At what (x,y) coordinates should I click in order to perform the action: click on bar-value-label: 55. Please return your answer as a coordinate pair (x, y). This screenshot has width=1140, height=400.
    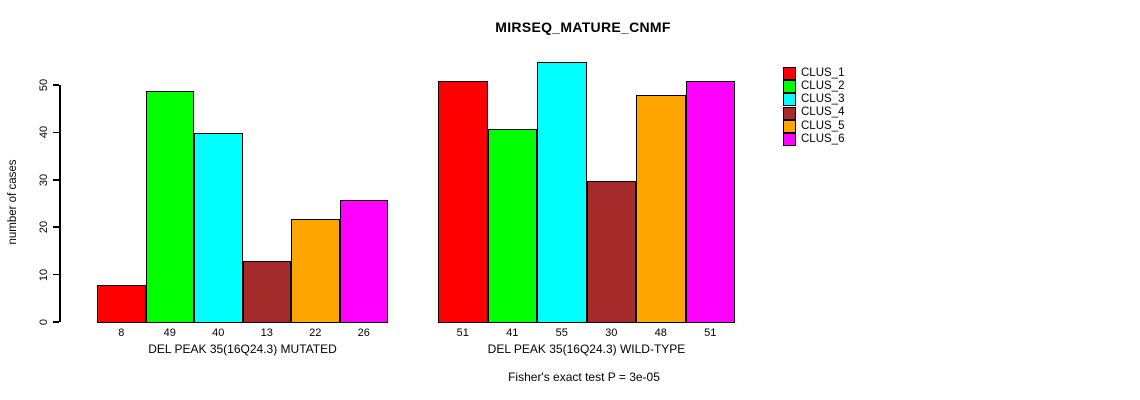
    Looking at the image, I should click on (561, 333).